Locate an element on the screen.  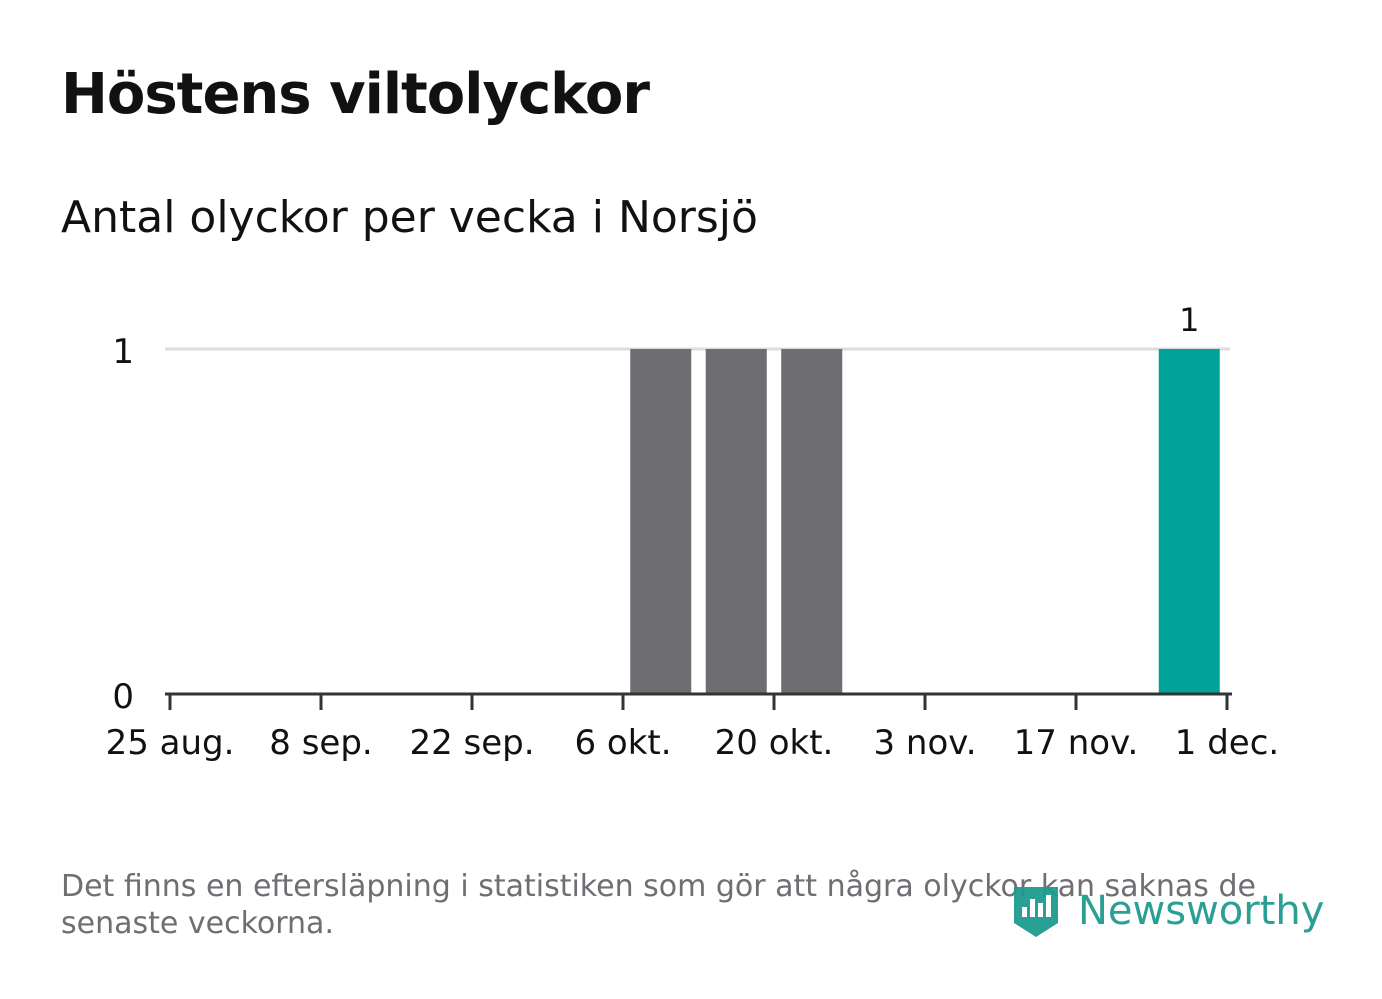
bar-layer is located at coordinates (925, 521).